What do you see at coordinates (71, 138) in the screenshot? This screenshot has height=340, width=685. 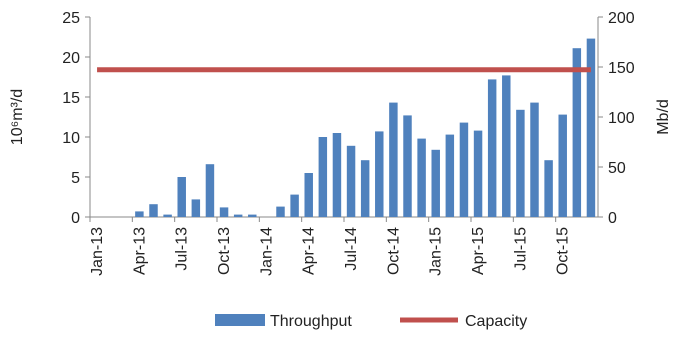 I see `y-tick-label: 10` at bounding box center [71, 138].